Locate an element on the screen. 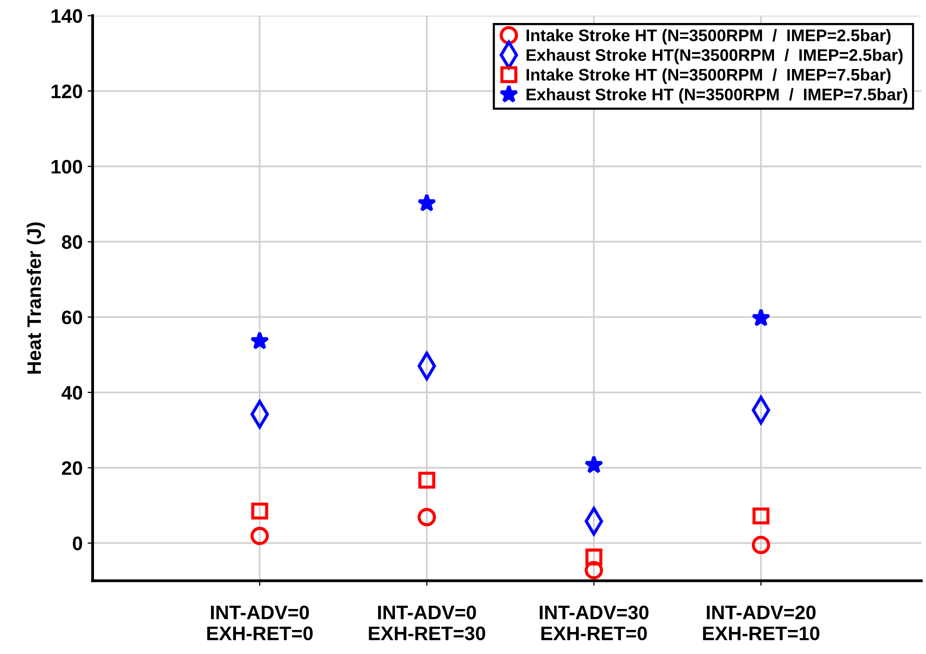 The height and width of the screenshot is (654, 926). y-tick-label: 100 is located at coordinates (67, 167).